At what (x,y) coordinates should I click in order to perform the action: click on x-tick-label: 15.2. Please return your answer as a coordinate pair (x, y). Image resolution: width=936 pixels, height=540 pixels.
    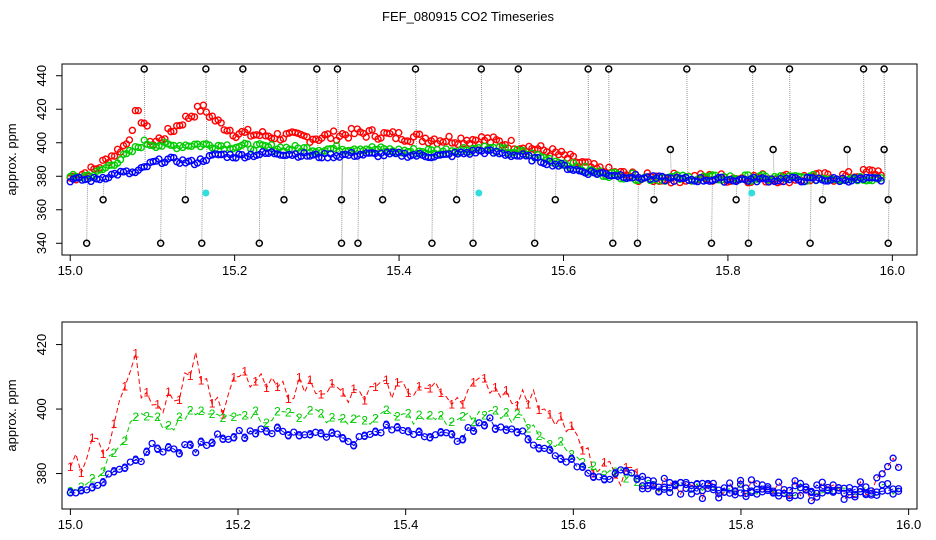
    Looking at the image, I should click on (237, 524).